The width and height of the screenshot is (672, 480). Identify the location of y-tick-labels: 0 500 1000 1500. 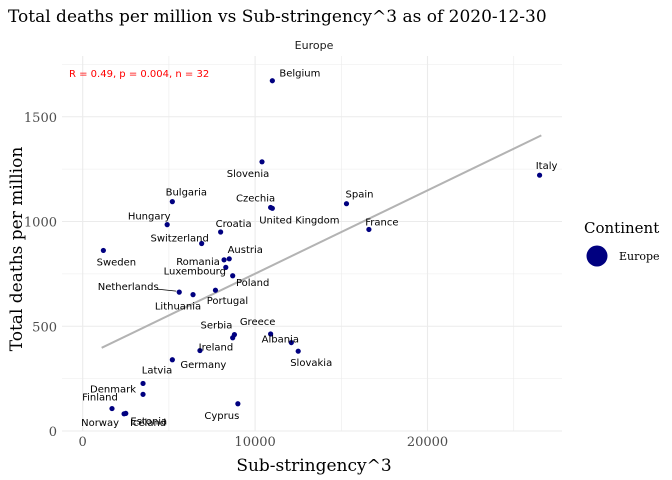
(40, 275).